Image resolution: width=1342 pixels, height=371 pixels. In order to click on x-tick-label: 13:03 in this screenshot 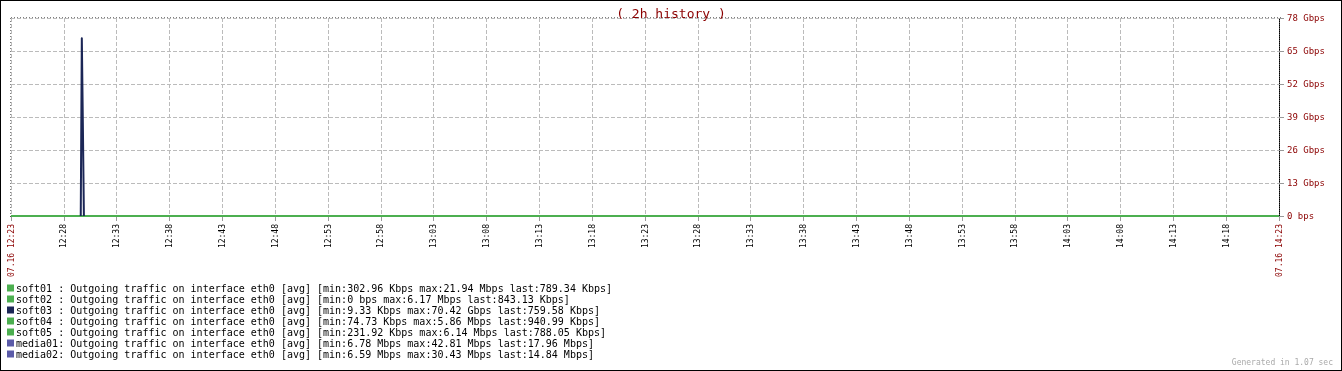, I will do `click(434, 236)`.